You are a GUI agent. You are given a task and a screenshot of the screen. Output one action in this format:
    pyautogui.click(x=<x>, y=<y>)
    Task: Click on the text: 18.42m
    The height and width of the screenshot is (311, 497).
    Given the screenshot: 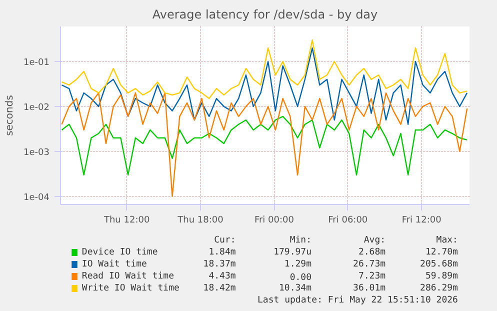 What is the action you would take?
    pyautogui.click(x=219, y=289)
    